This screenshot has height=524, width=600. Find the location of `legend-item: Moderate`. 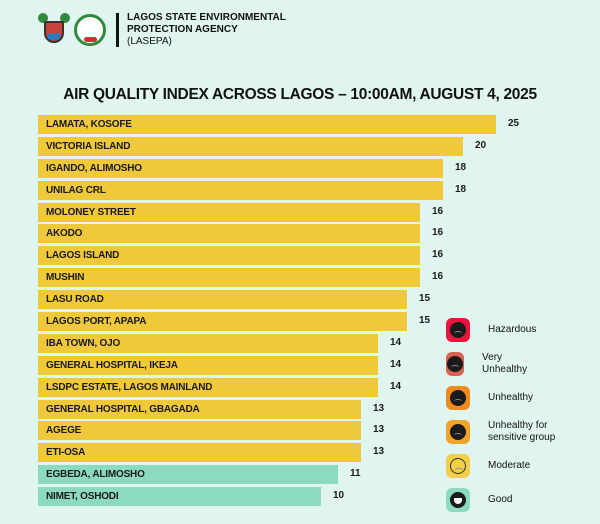

legend-item: Moderate is located at coordinates (488, 466).